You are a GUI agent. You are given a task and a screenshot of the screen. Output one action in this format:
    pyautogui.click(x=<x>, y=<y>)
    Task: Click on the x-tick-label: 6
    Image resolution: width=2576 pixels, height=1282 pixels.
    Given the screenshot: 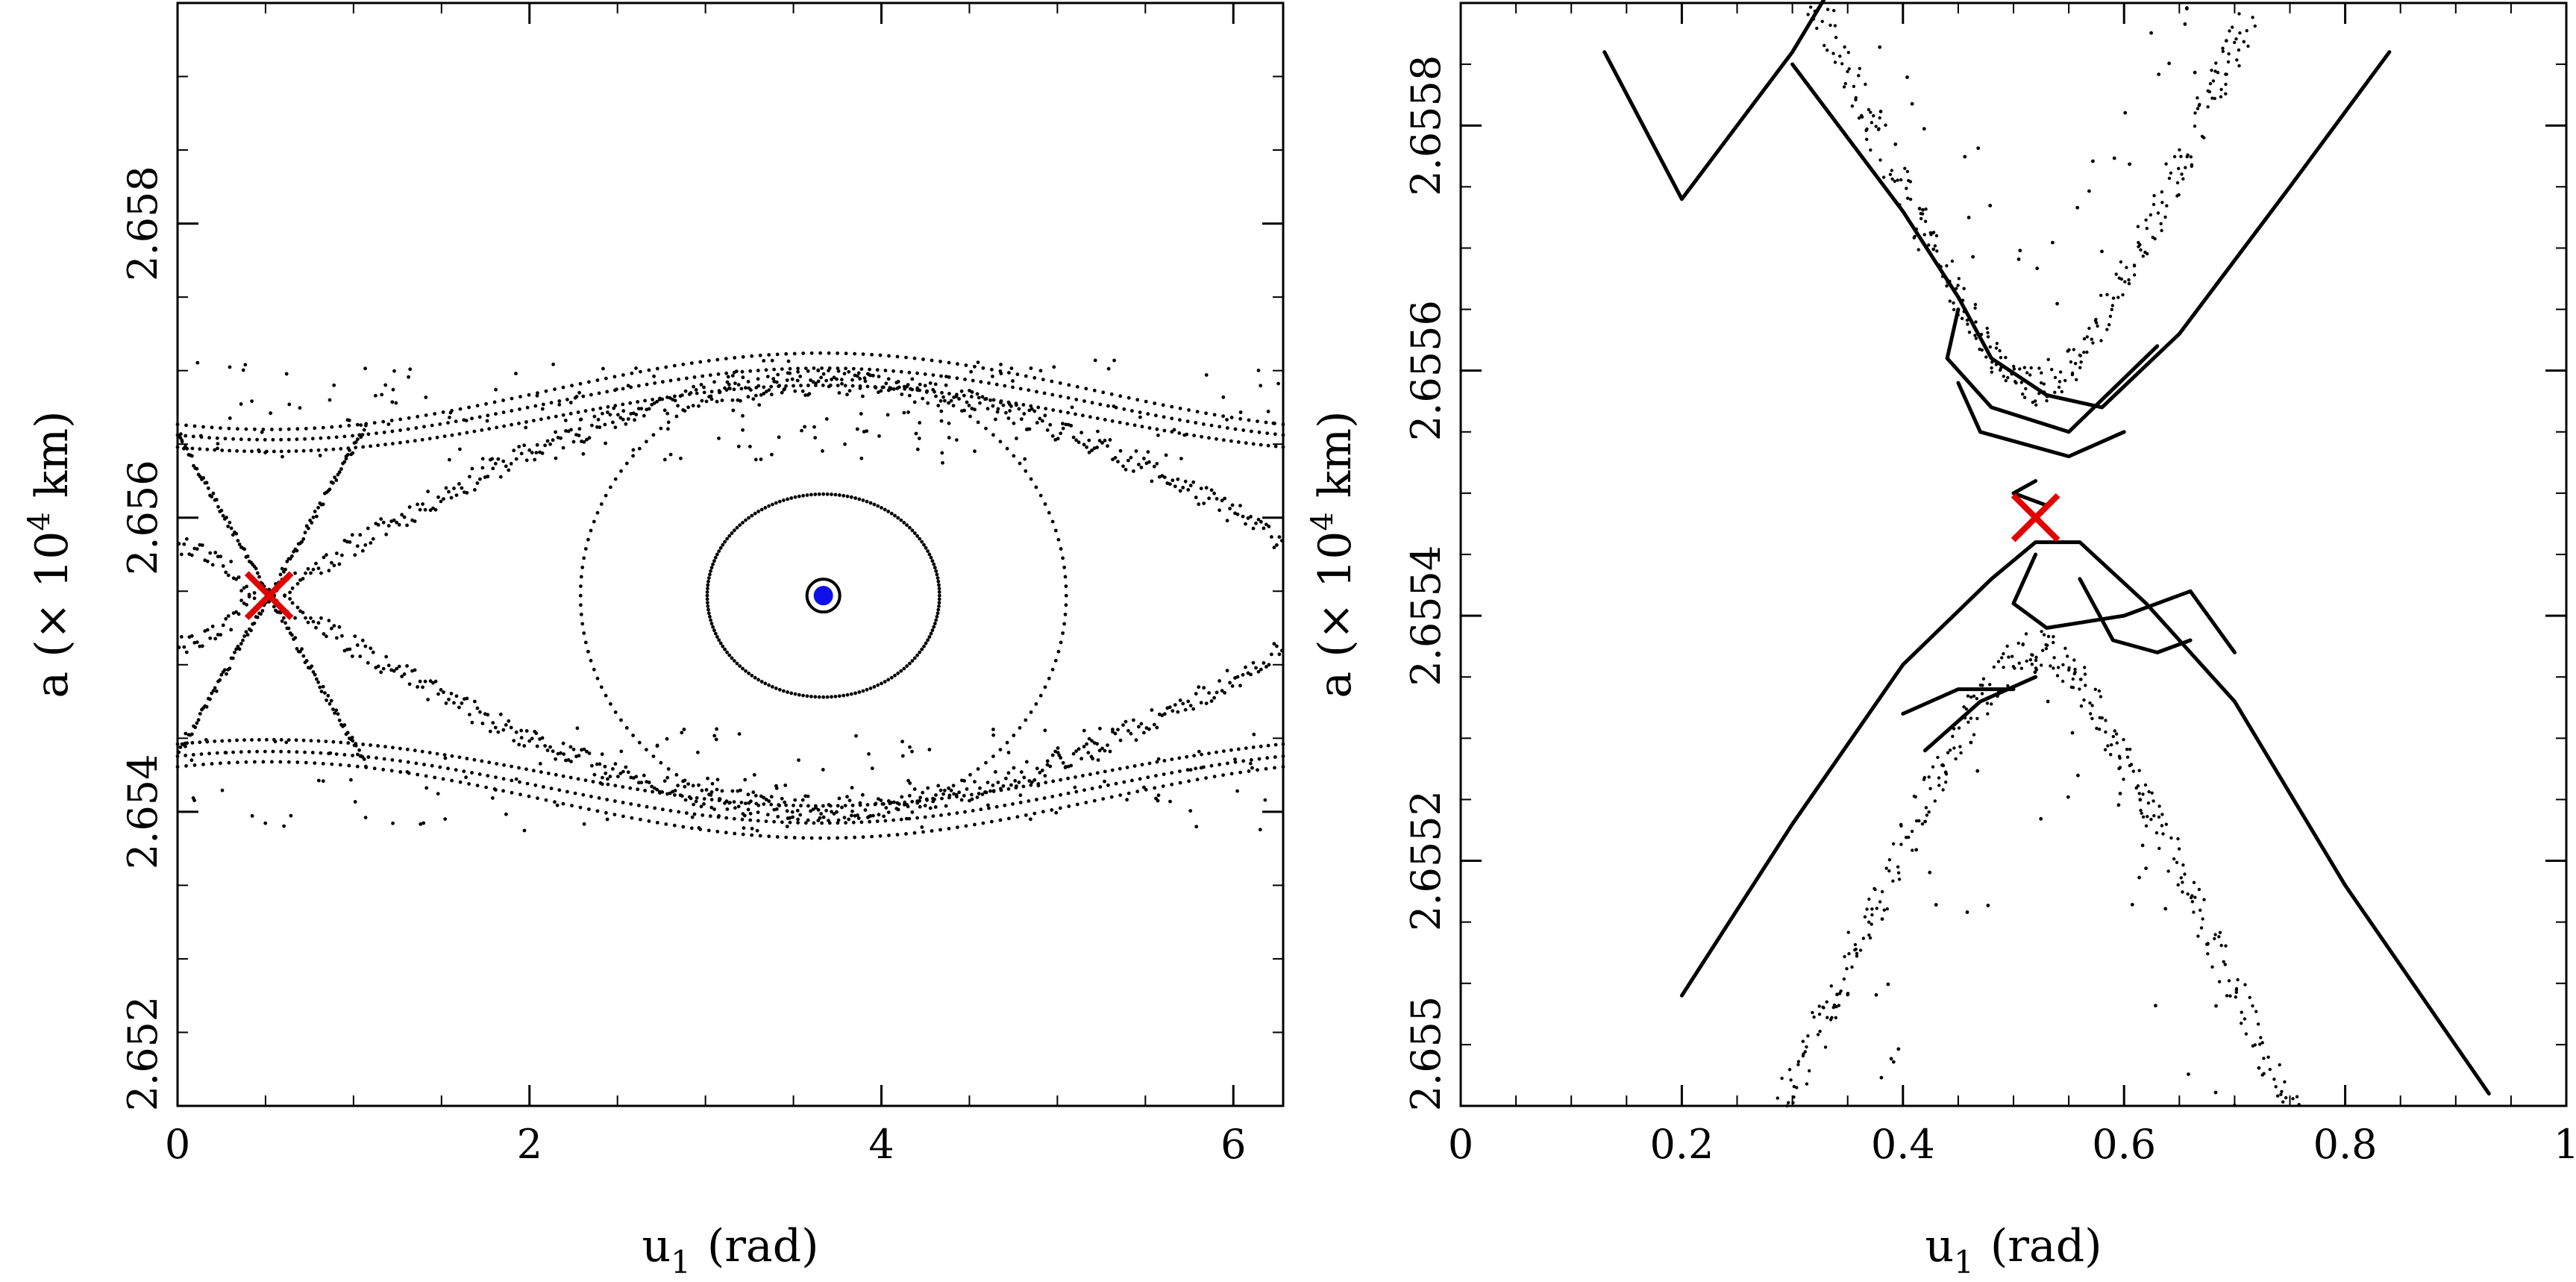 What is the action you would take?
    pyautogui.click(x=1233, y=1144)
    